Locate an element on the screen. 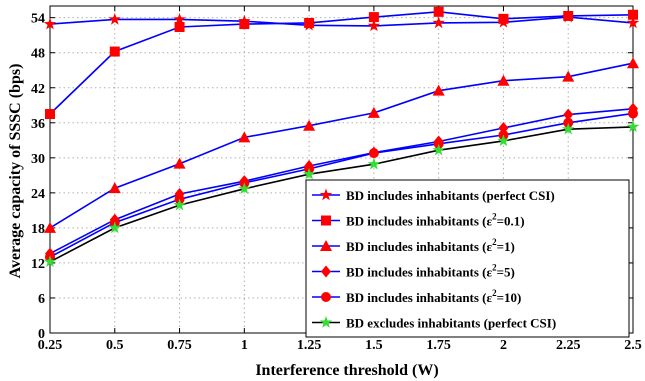  x-tick-label: 0.25 is located at coordinates (50, 345).